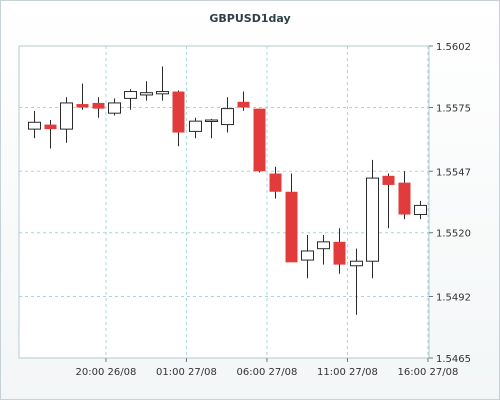  What do you see at coordinates (450, 203) in the screenshot?
I see `y-axis: 1.5602 1.5575 1.5547 1.5520 1.5492 1.5465` at bounding box center [450, 203].